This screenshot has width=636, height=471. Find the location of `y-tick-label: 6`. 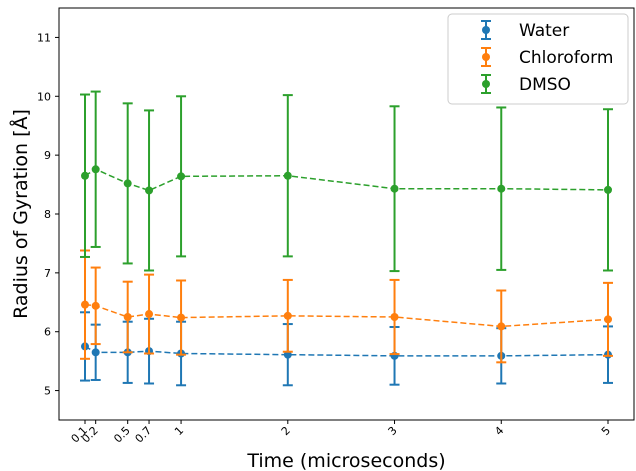

y-tick-label: 6 is located at coordinates (47, 332).